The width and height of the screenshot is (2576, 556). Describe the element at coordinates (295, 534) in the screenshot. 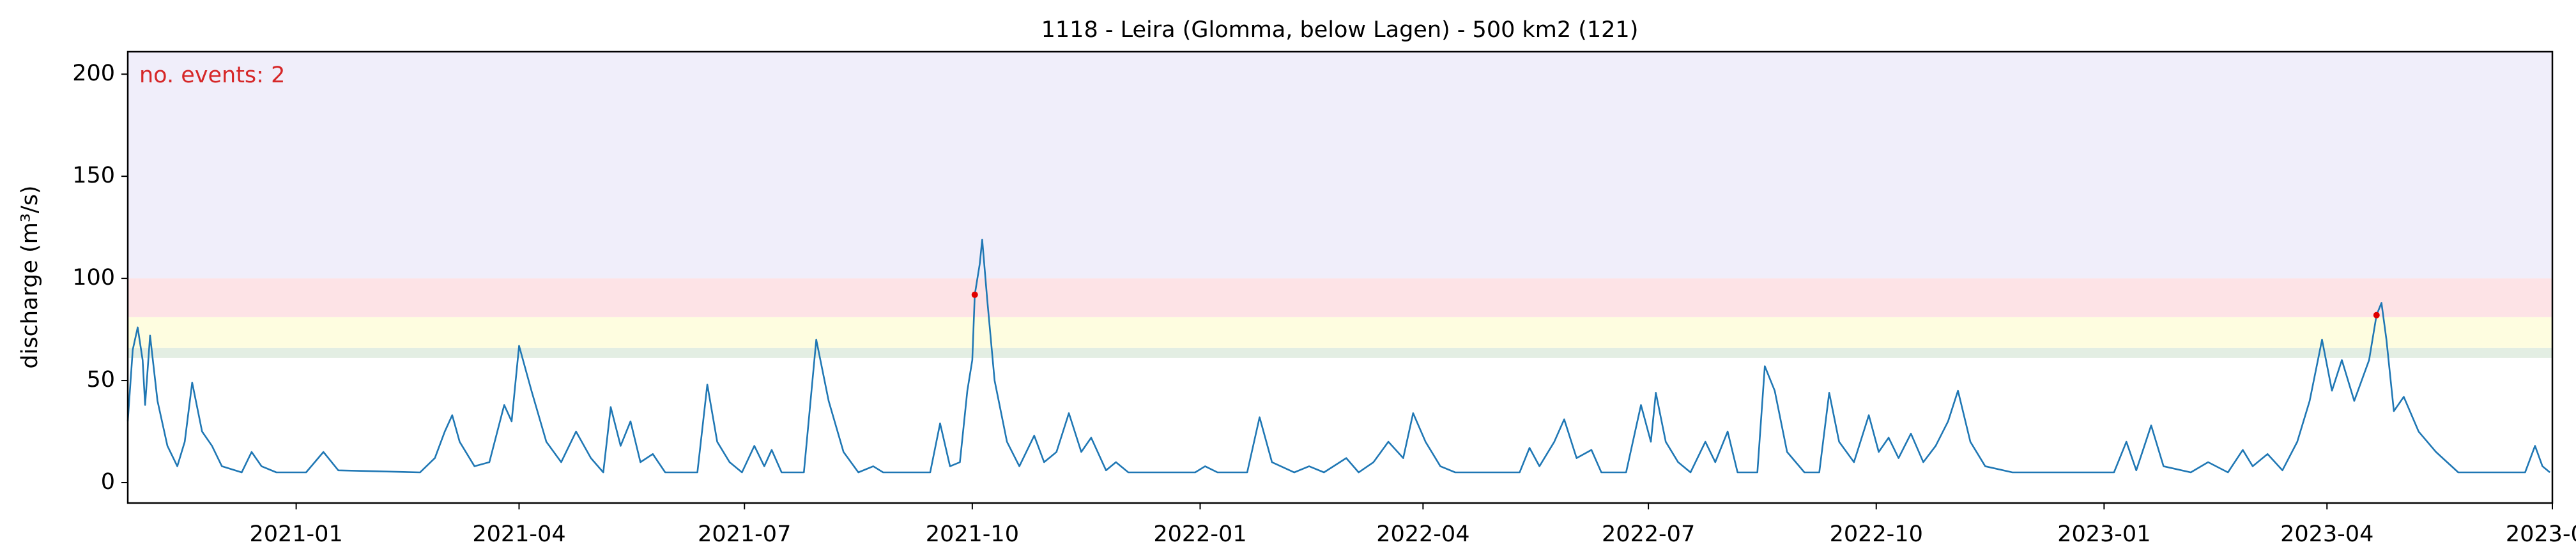

I see `x-tick-label: 2021-01` at that location.